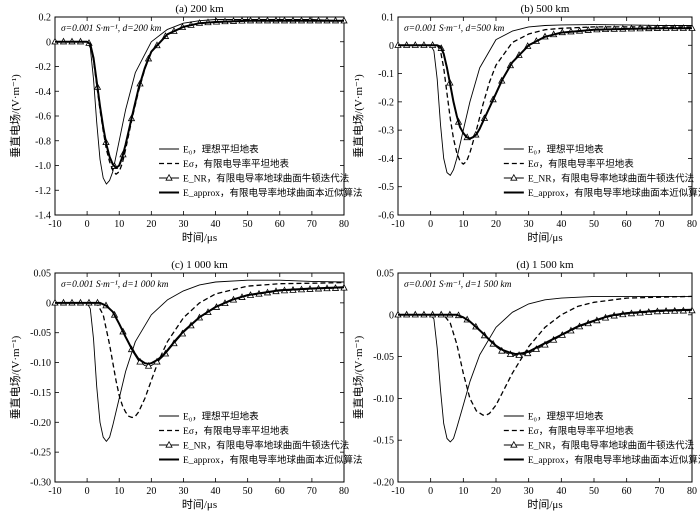 This screenshot has width=700, height=511. I want to click on y-tick-label: 0.1, so click(388, 18).